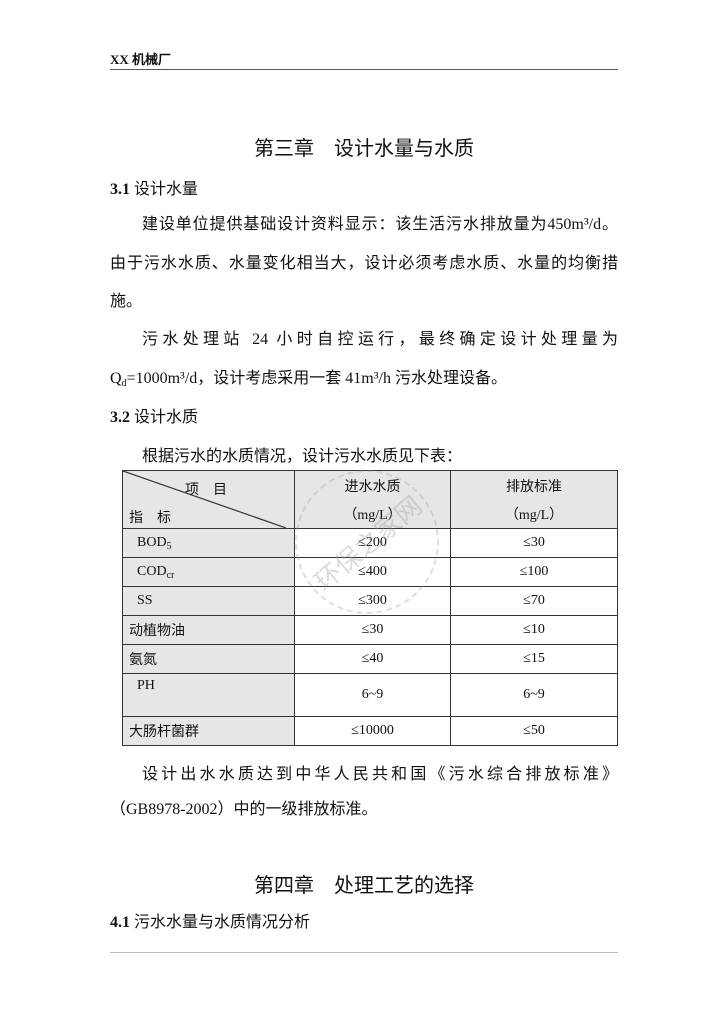 This screenshot has height=1030, width=728. What do you see at coordinates (208, 659) in the screenshot?
I see `indicator-cell: 氨氮` at bounding box center [208, 659].